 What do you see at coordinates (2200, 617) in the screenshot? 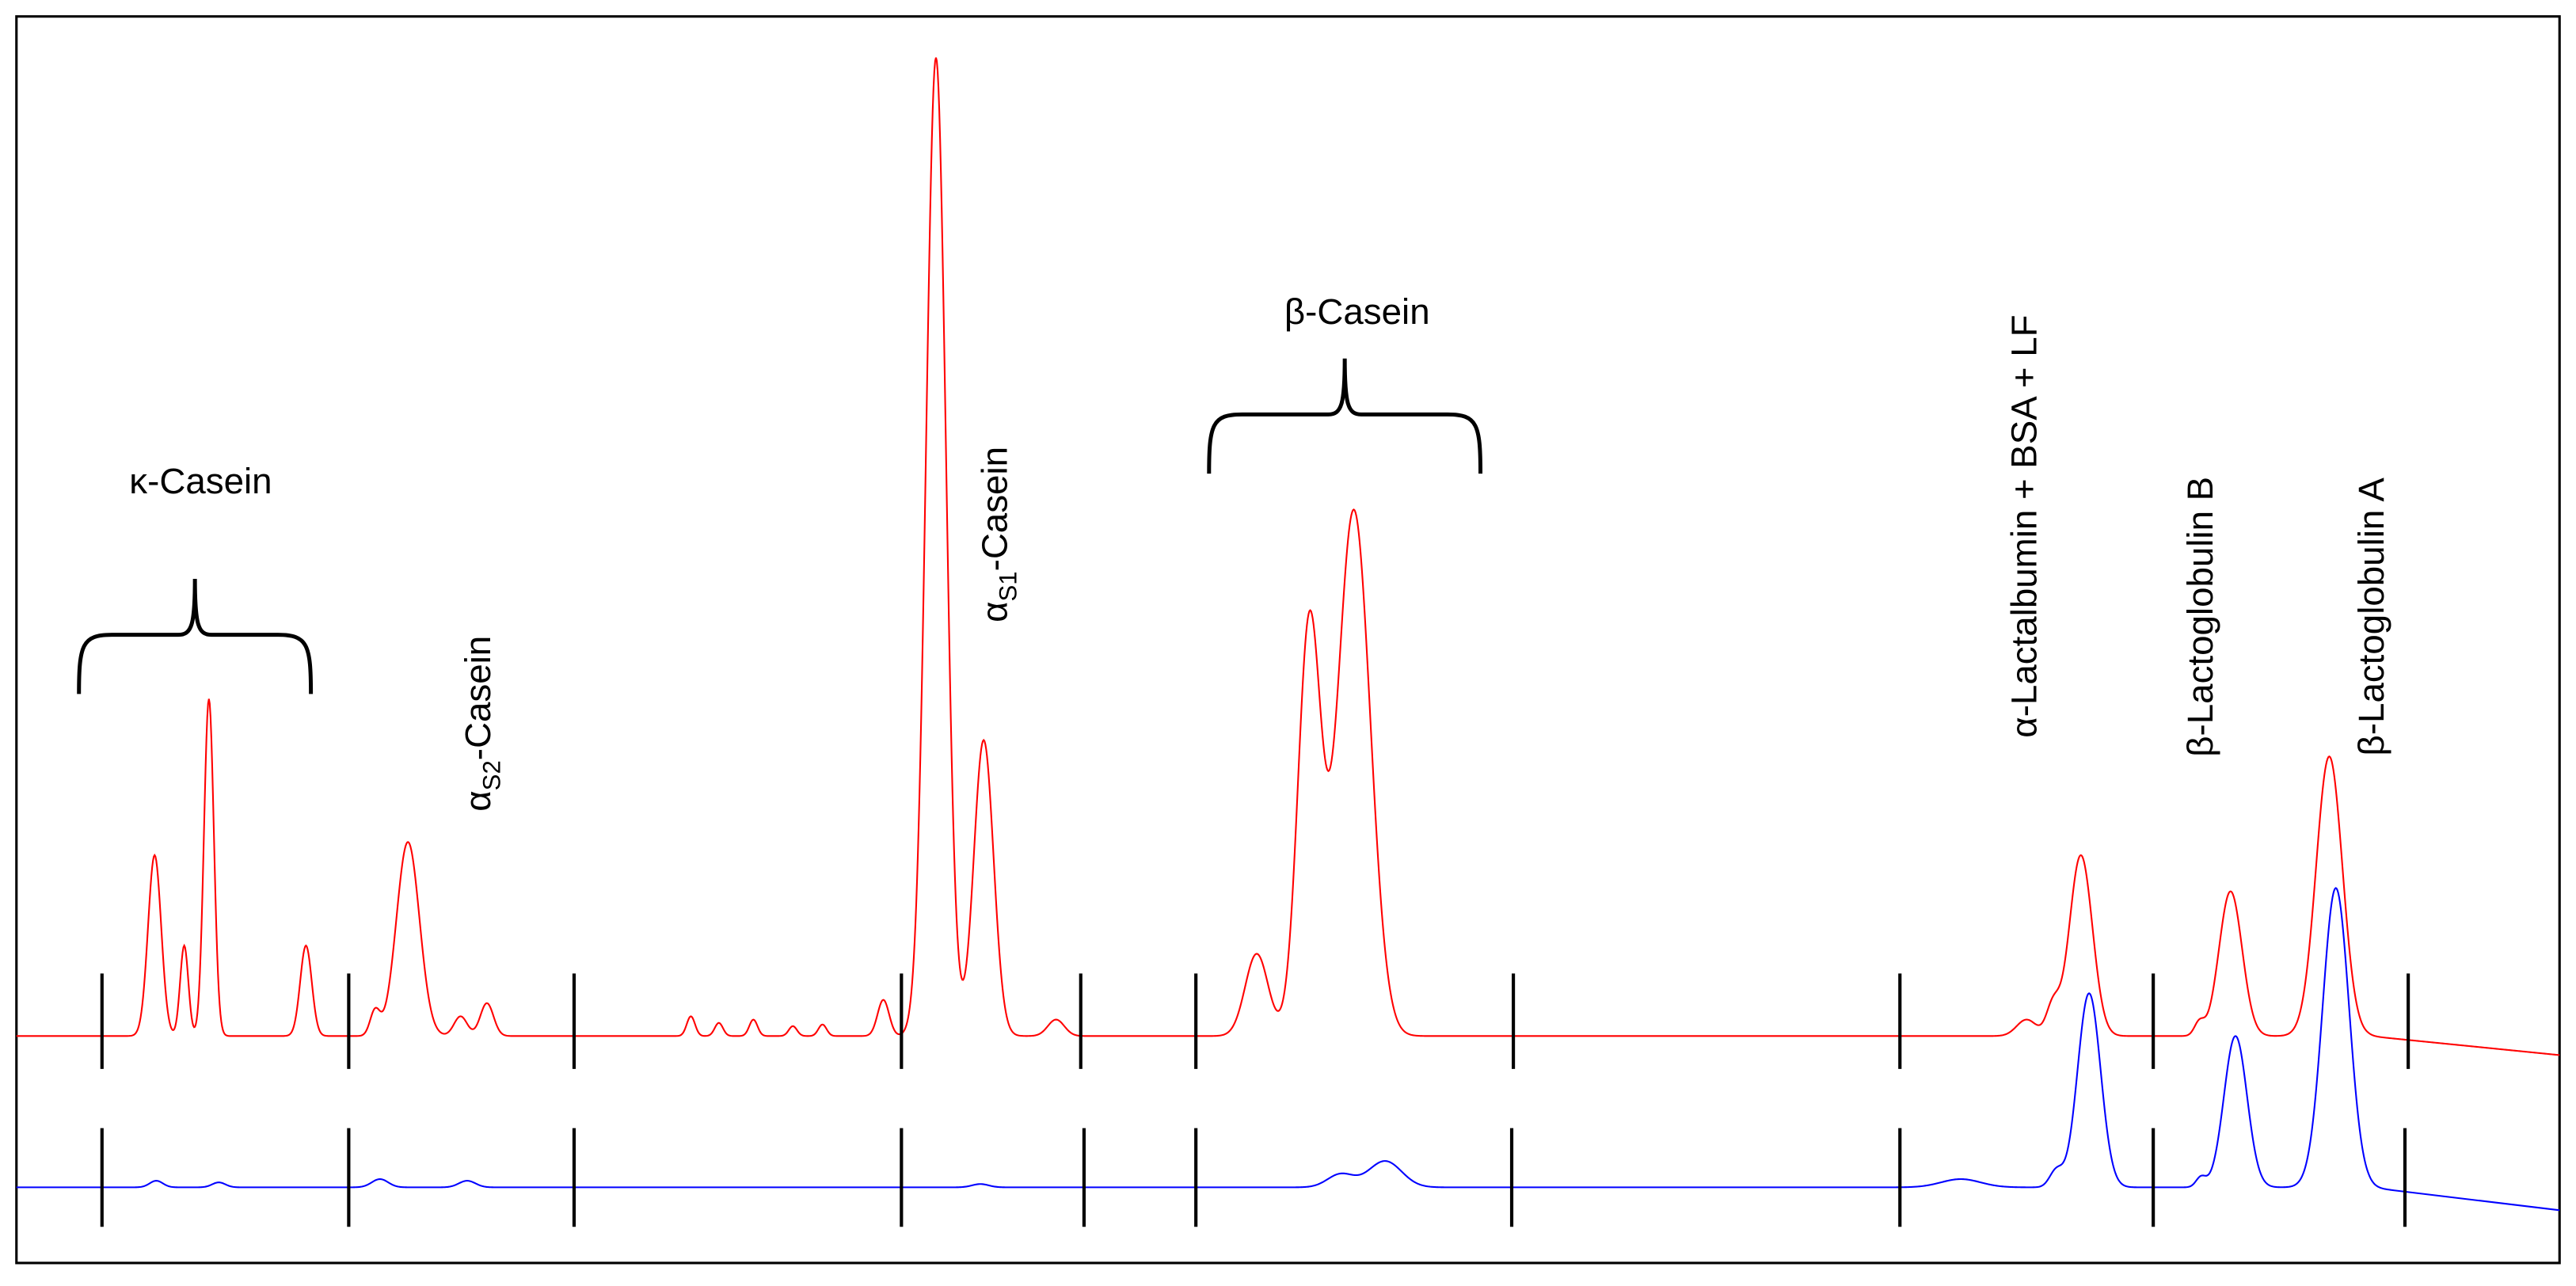
I see `peak-label-blgb: β-Lactoglobulin B` at bounding box center [2200, 617].